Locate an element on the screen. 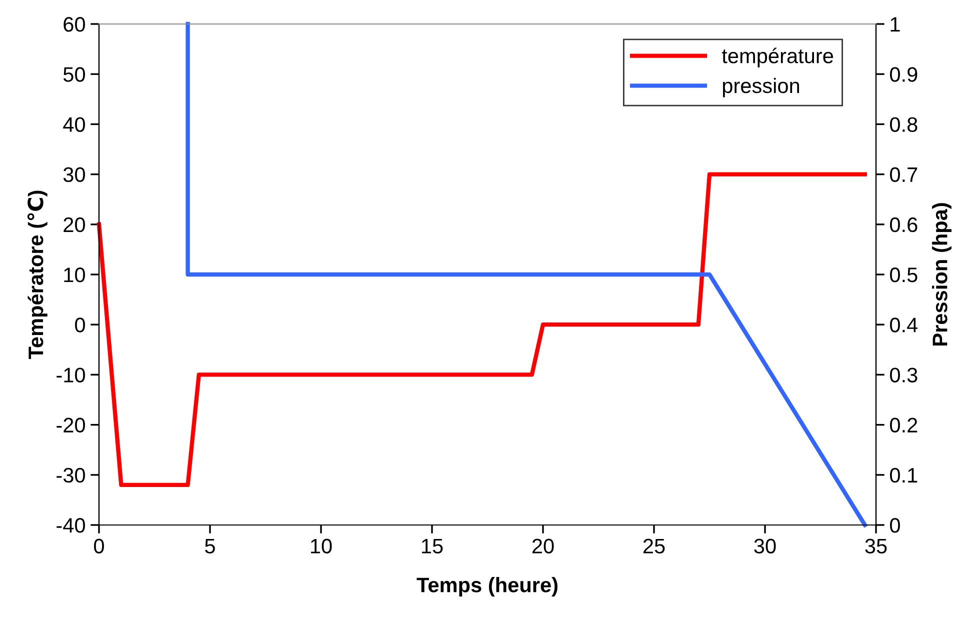 The height and width of the screenshot is (621, 953). y-tick-label: -30 is located at coordinates (70, 475).